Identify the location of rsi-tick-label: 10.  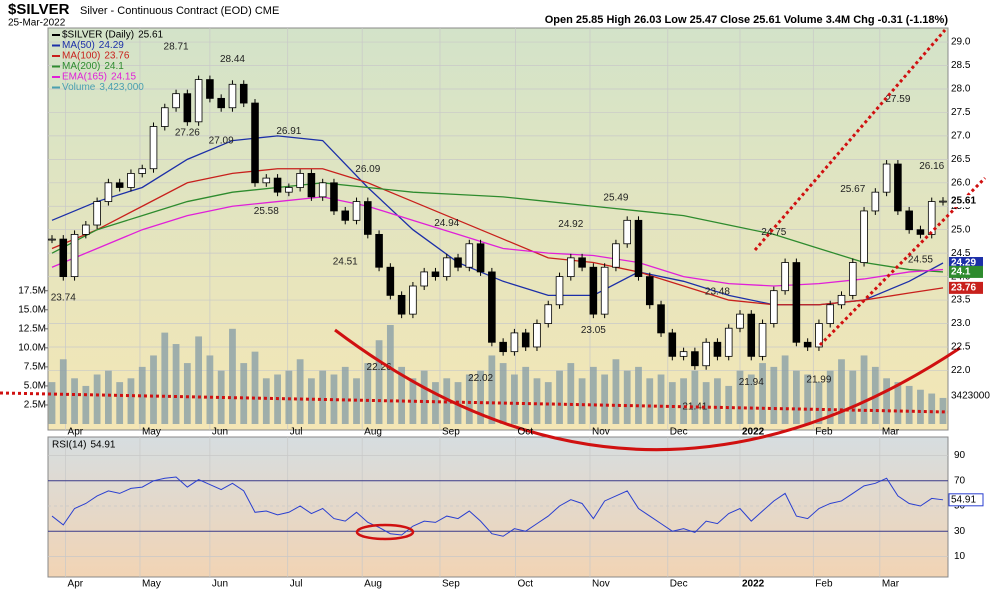
(960, 556).